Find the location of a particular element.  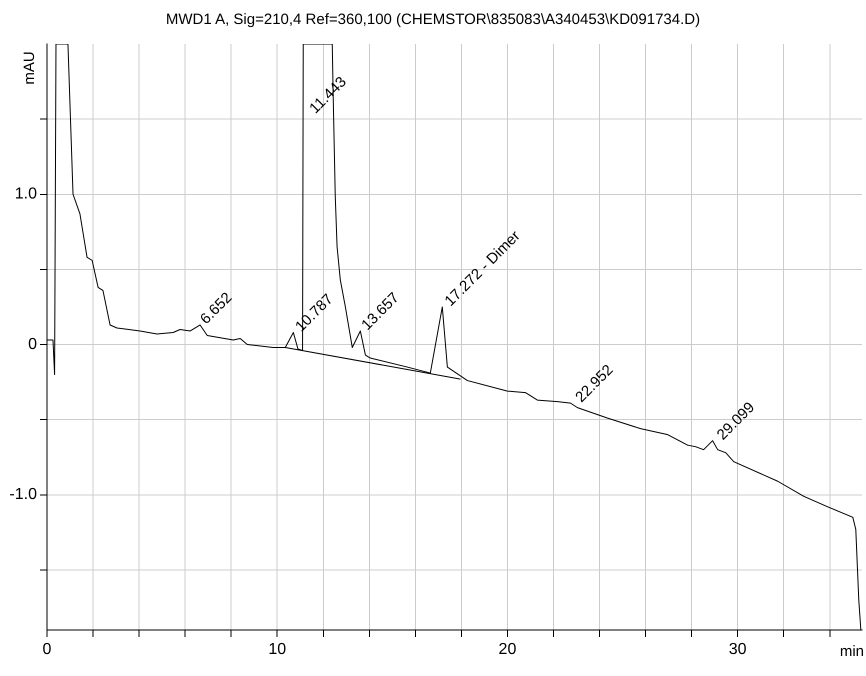

x-tick-label: 0 is located at coordinates (47, 649).